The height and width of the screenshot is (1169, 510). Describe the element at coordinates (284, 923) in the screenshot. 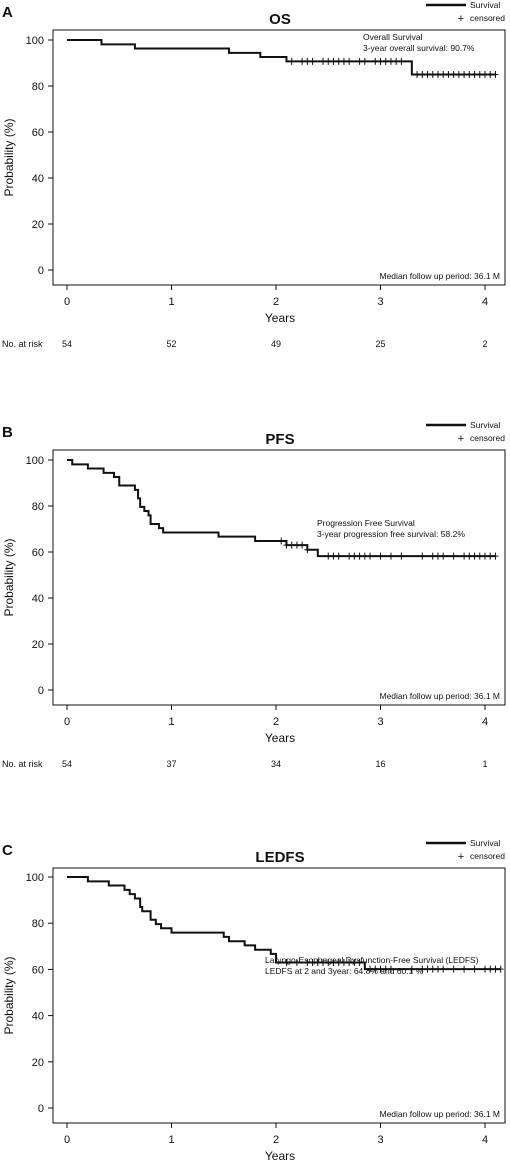

I see `survival-curve` at that location.